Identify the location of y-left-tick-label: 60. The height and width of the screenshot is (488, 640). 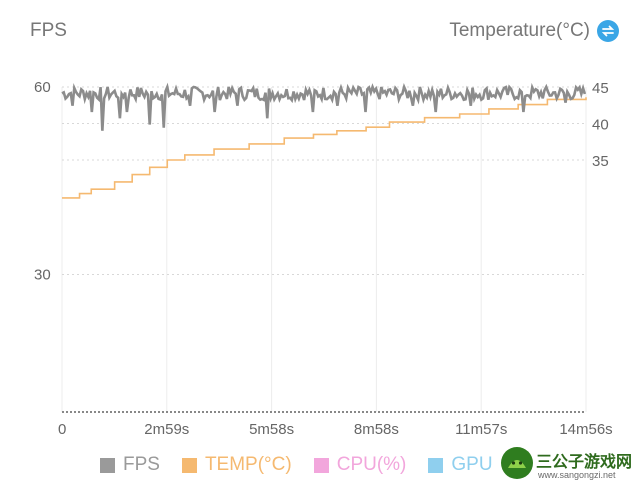
(42, 87).